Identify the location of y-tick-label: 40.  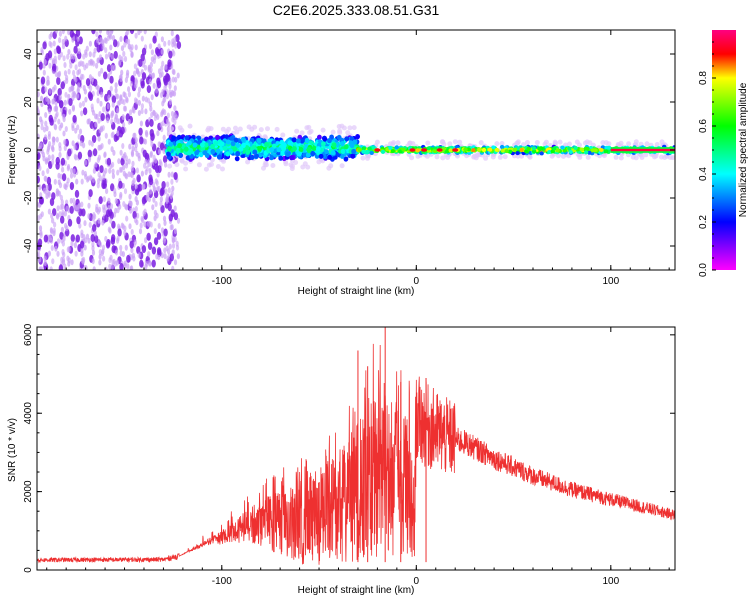
(28, 54).